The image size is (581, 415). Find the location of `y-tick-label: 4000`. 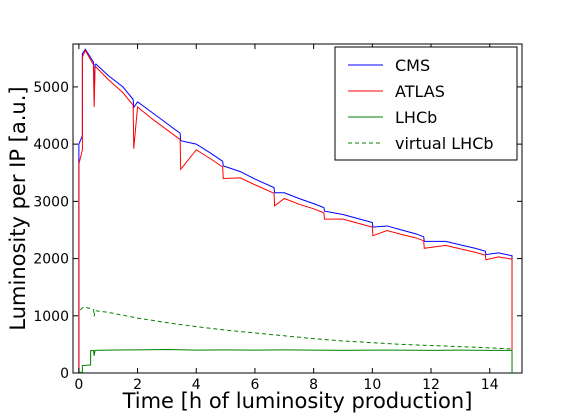

y-tick-label: 4000 is located at coordinates (51, 145).